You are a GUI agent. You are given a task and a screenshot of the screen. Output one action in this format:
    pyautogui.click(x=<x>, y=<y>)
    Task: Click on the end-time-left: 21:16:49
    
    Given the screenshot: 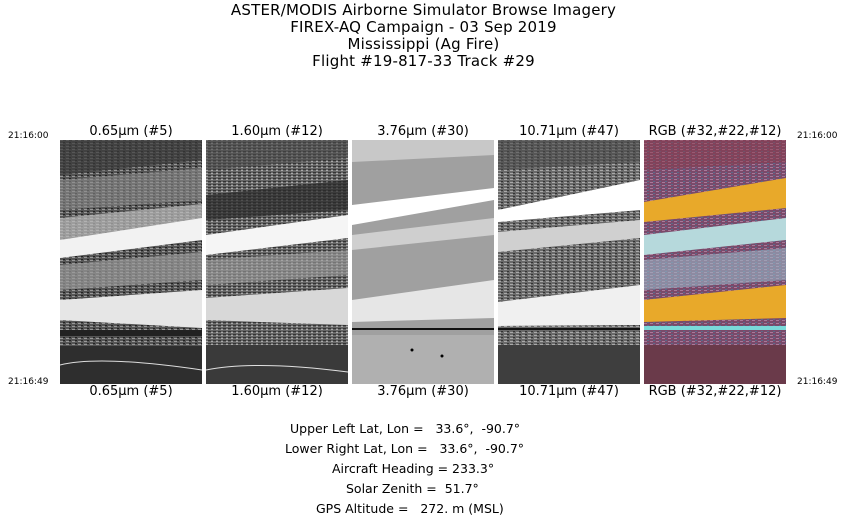 What is the action you would take?
    pyautogui.click(x=28, y=382)
    